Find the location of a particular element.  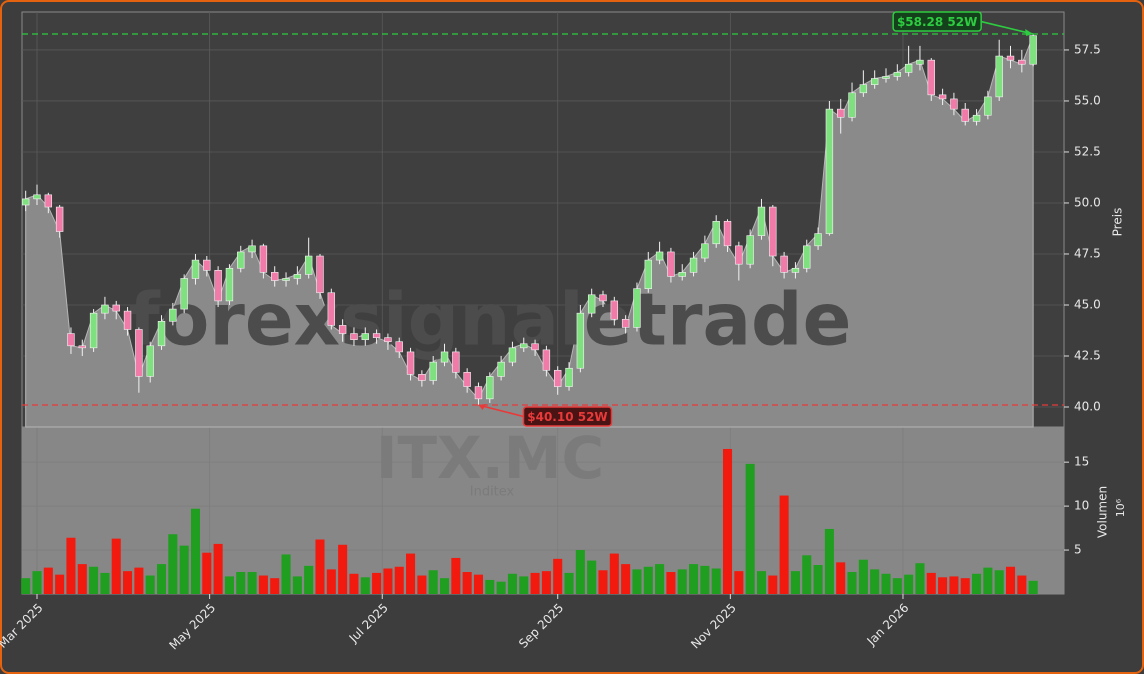

y-tick-label: 57.5 is located at coordinates (1087, 49).